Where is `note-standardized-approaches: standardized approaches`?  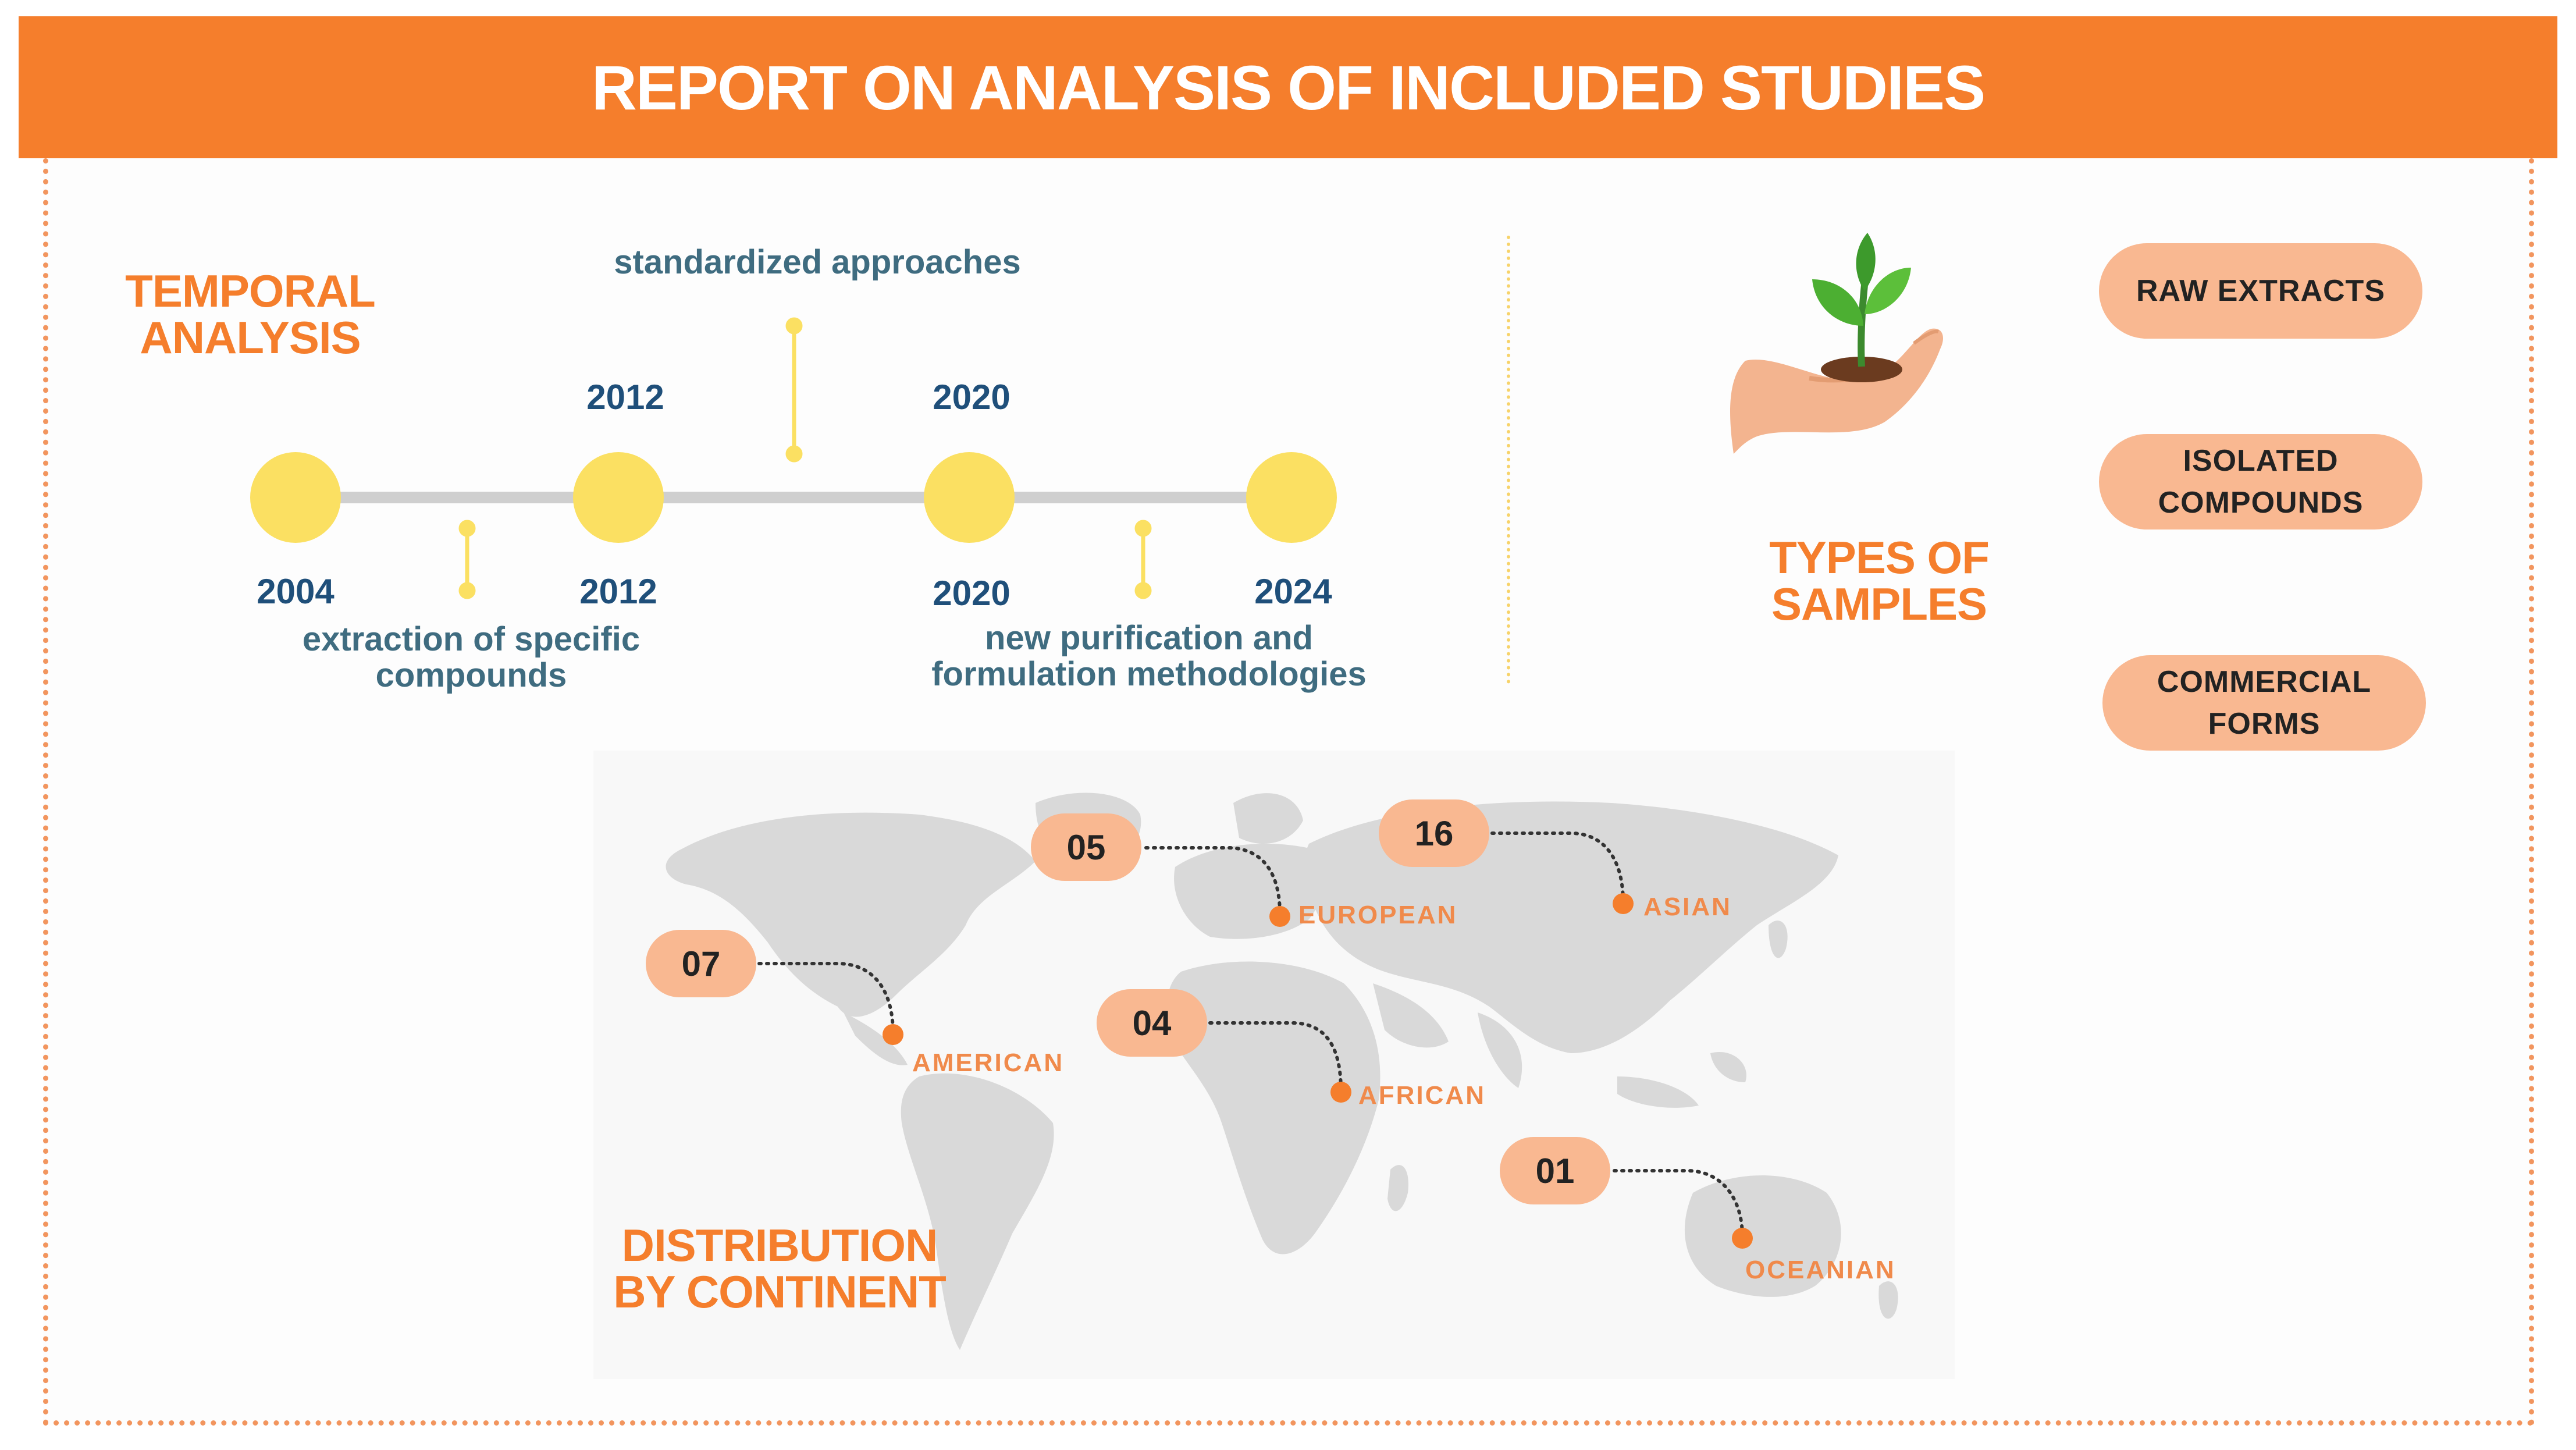
note-standardized-approaches: standardized approaches is located at coordinates (817, 262).